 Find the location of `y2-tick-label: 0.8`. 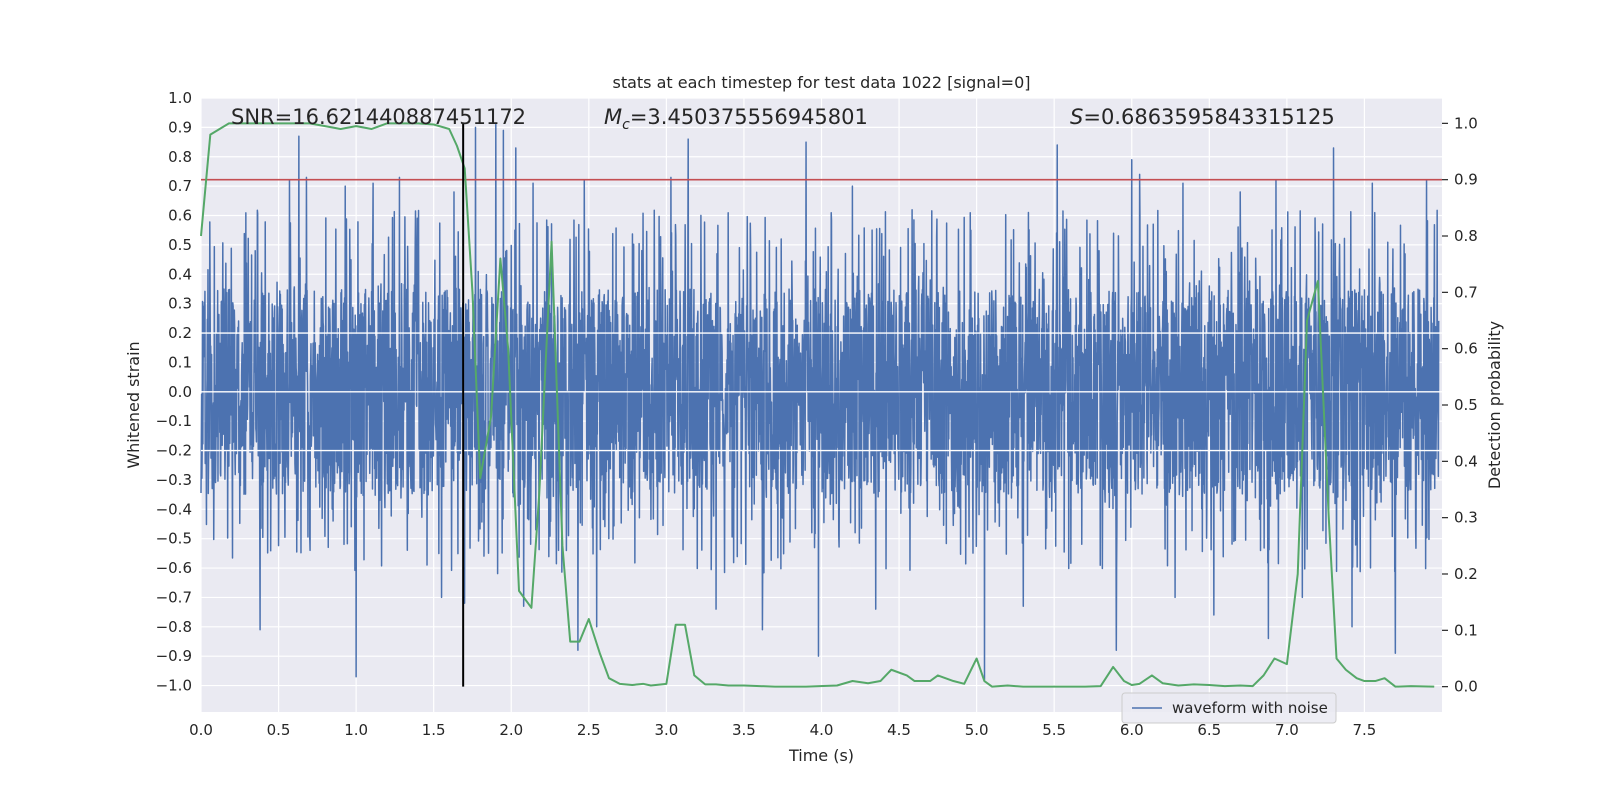

y2-tick-label: 0.8 is located at coordinates (1466, 236).